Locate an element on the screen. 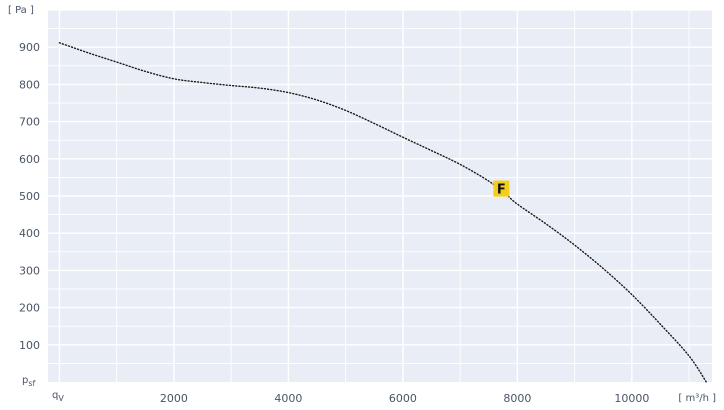 This screenshot has width=724, height=410. y-axis-symbol-main: p is located at coordinates (25, 380).